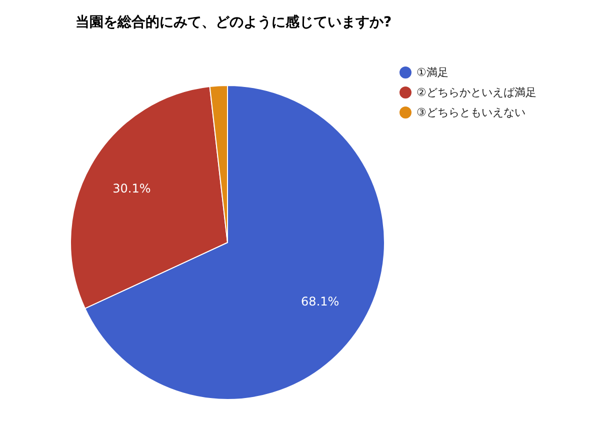 Image resolution: width=610 pixels, height=430 pixels. Describe the element at coordinates (131, 189) in the screenshot. I see `data-label: 30.1%` at that location.